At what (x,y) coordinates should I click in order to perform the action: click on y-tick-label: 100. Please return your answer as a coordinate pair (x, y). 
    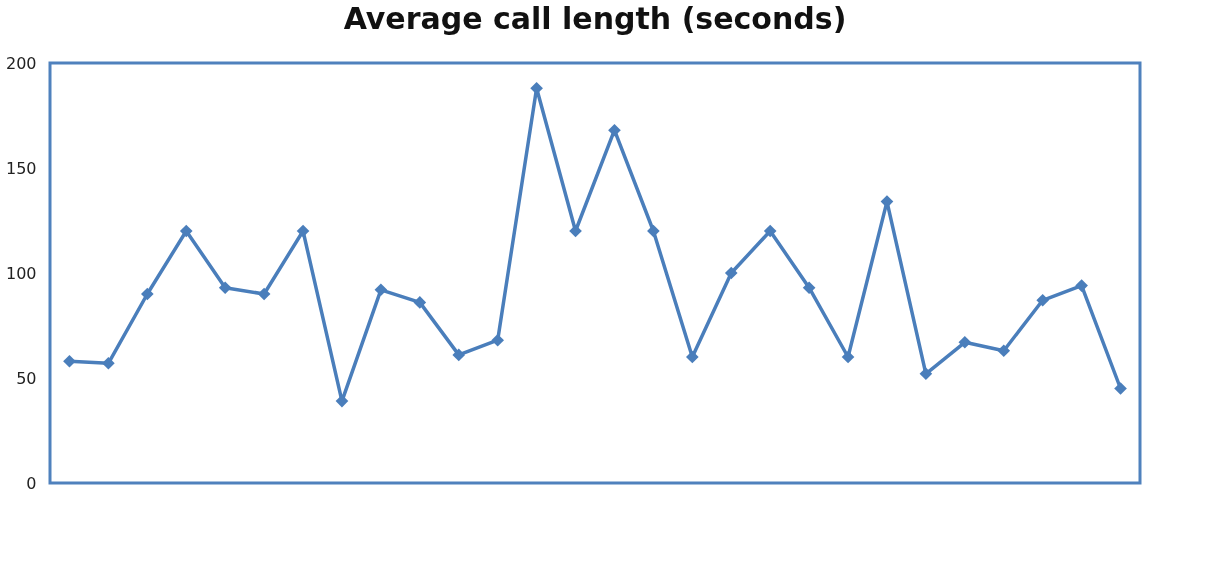
    Looking at the image, I should click on (21, 273).